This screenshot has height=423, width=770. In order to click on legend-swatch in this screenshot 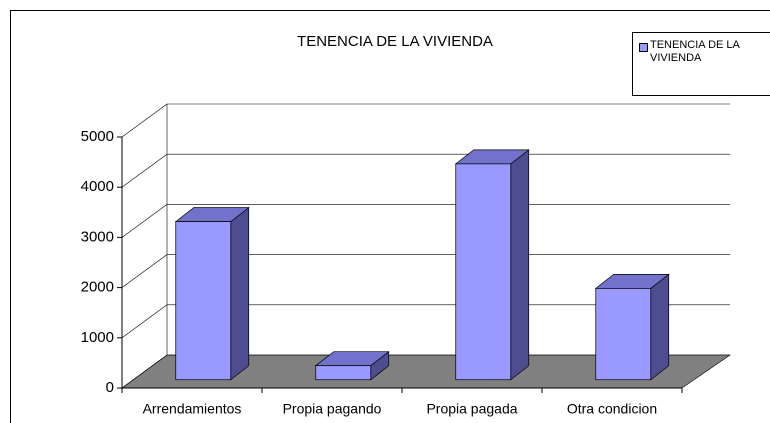, I will do `click(643, 47)`.